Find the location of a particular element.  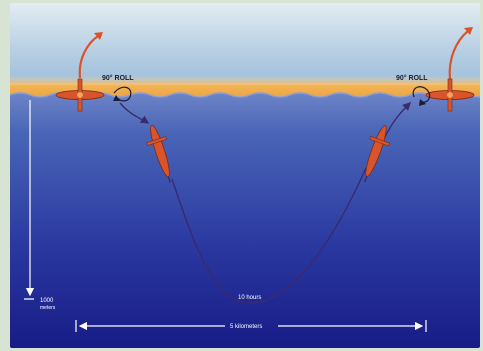

descent-arrow is located at coordinates (134, 113).